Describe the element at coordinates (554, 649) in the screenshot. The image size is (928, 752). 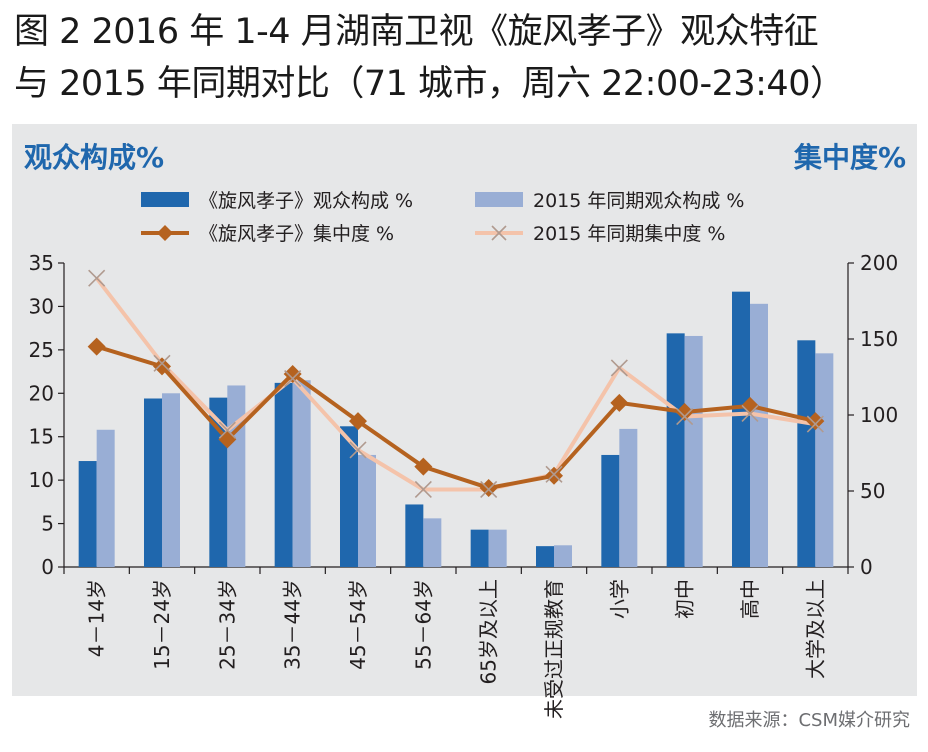
I see `category-label: 未受过正规教育` at that location.